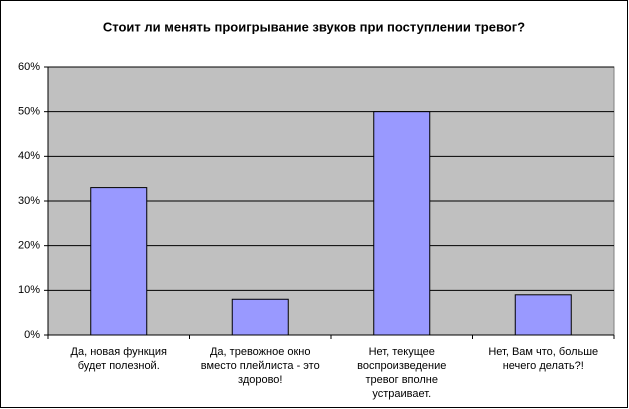 The height and width of the screenshot is (409, 629). What do you see at coordinates (32, 335) in the screenshot?
I see `y-tick-label: 0%` at bounding box center [32, 335].